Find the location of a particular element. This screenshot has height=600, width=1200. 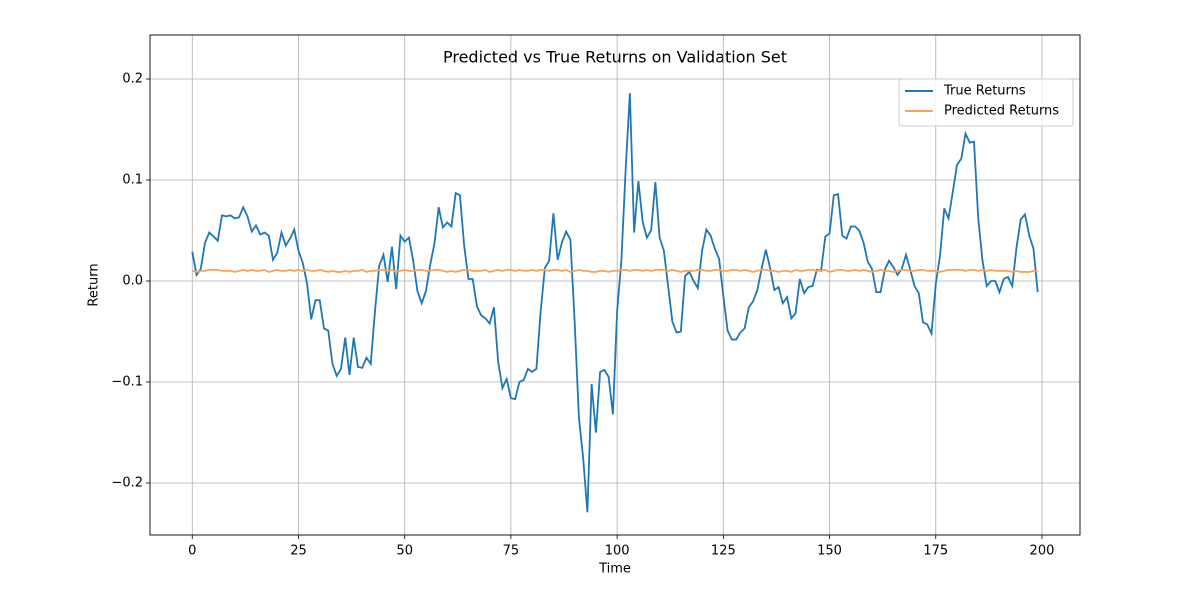

x-tick-label: 75 is located at coordinates (511, 551).